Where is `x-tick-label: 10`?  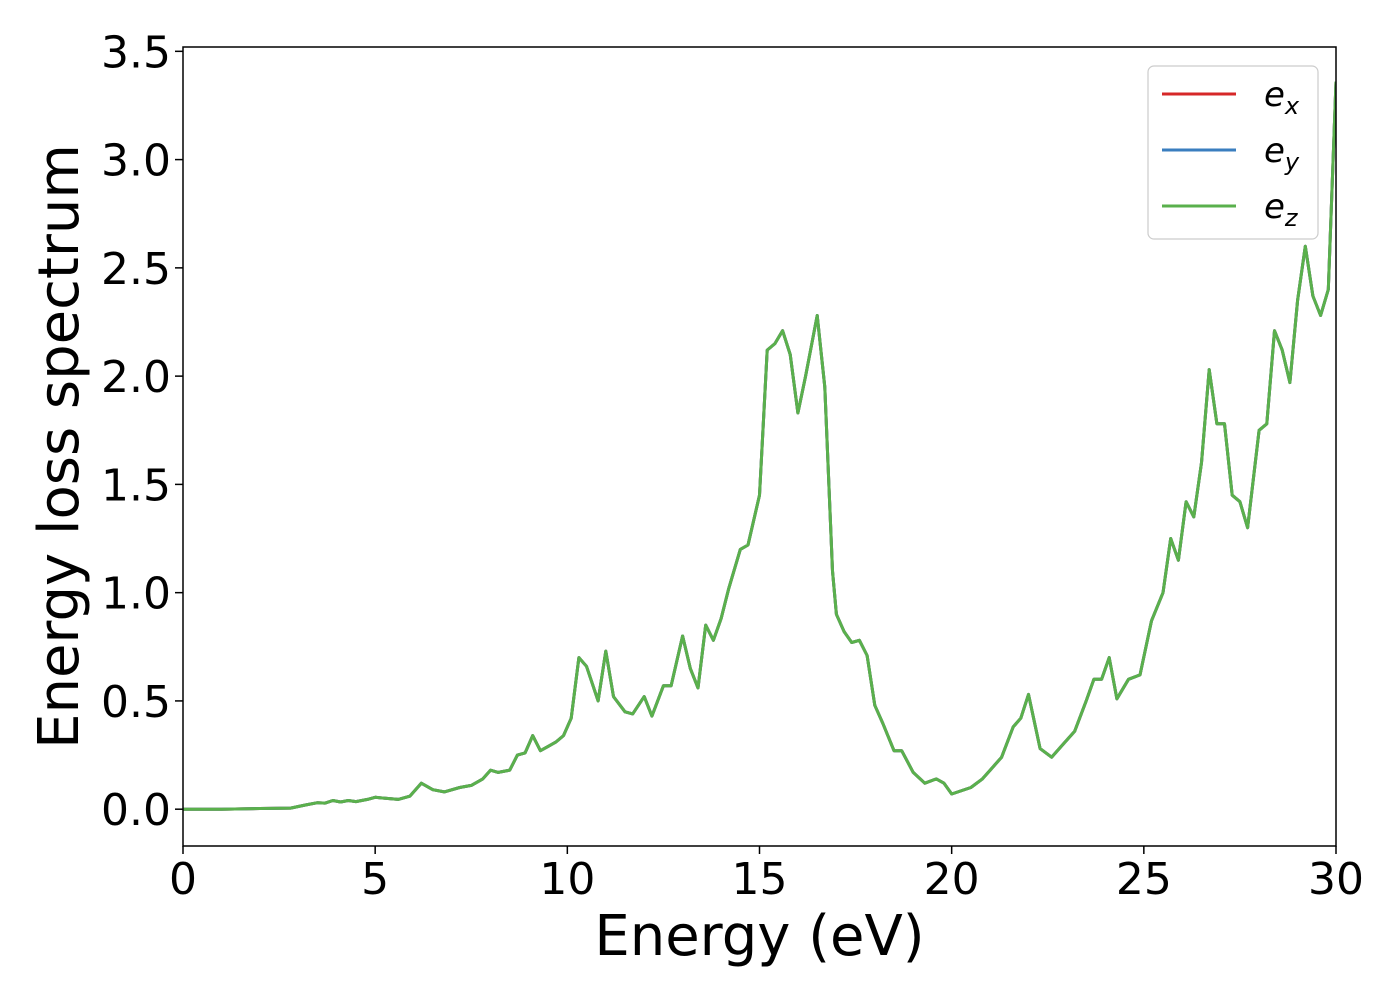 x-tick-label: 10 is located at coordinates (567, 879).